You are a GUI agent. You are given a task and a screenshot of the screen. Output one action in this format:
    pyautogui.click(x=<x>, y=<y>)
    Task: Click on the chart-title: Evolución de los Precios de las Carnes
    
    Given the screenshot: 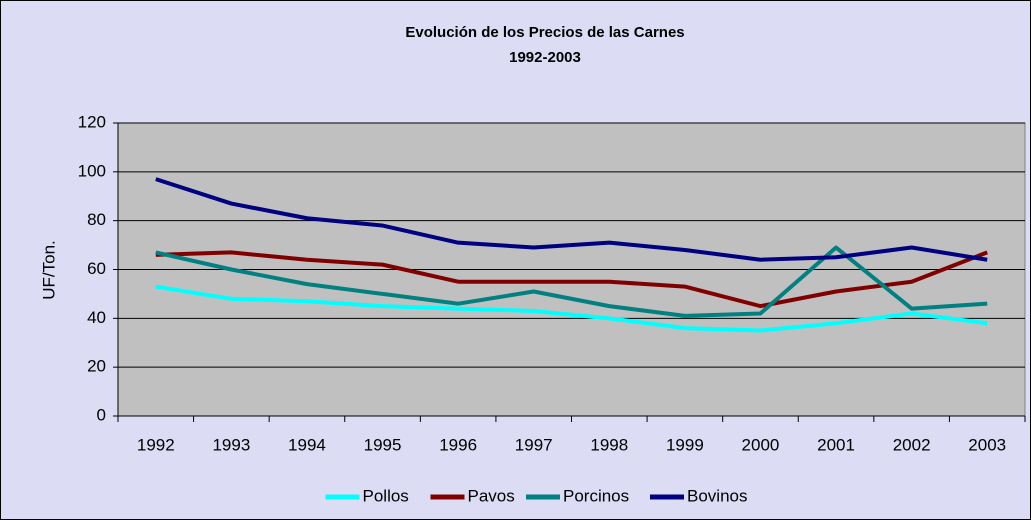 What is the action you would take?
    pyautogui.click(x=544, y=32)
    